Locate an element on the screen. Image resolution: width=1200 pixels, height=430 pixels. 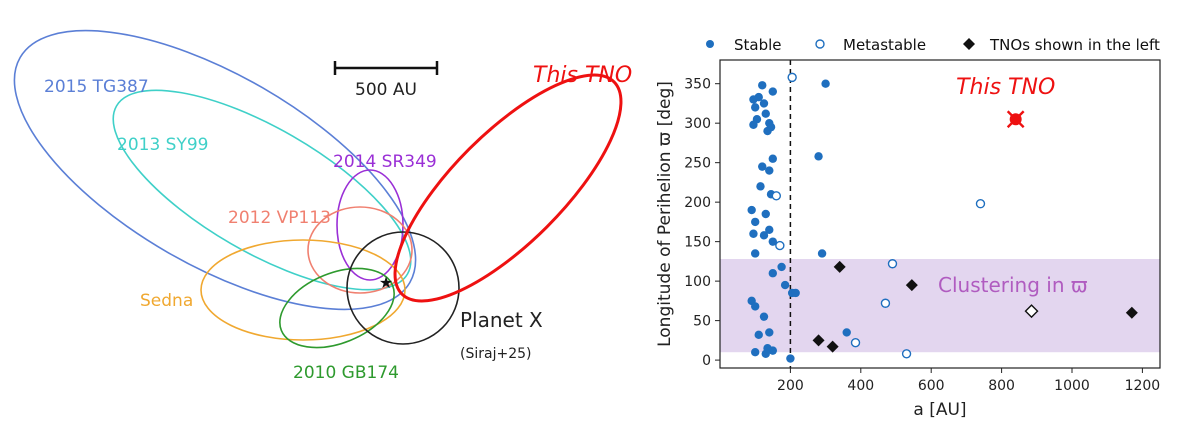
x-tick-label: 600 is located at coordinates (931, 386).